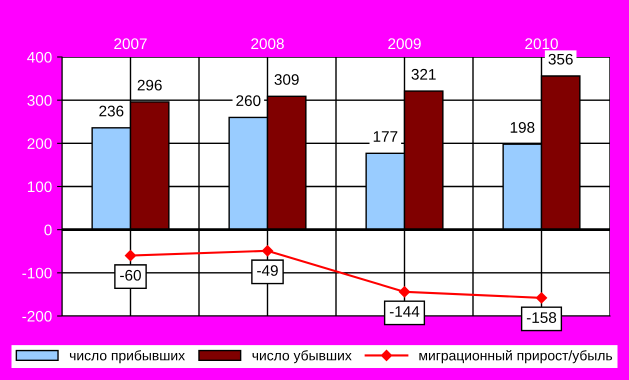 This screenshot has width=629, height=380. Describe the element at coordinates (37, 316) in the screenshot. I see `y-tick-label: -200` at that location.